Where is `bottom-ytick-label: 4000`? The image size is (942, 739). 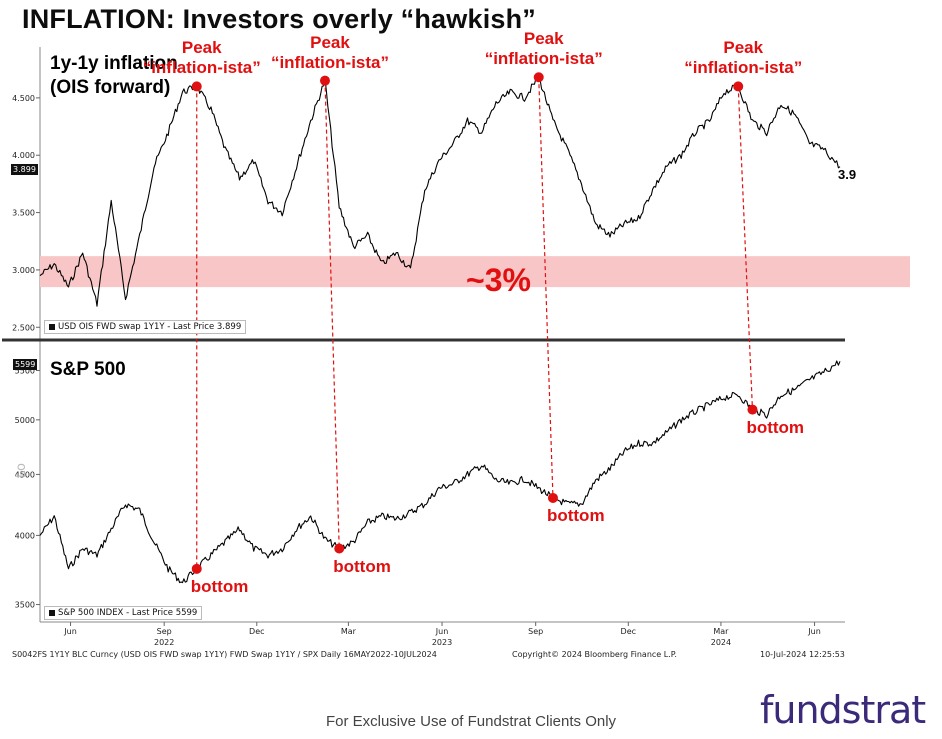
bottom-ytick-label: 4000 is located at coordinates (25, 535).